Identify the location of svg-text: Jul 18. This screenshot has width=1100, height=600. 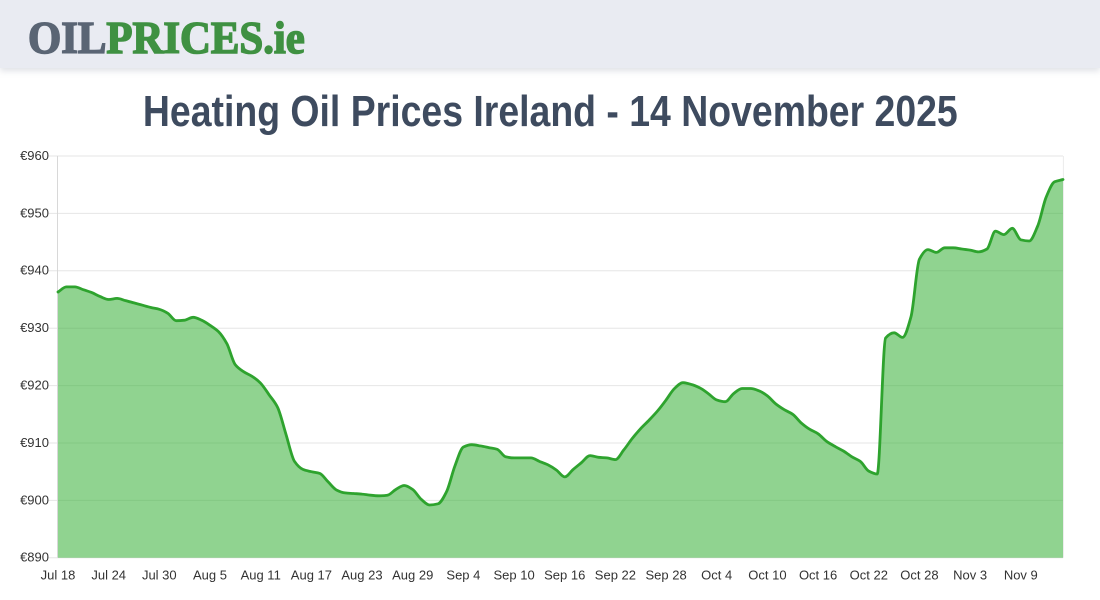
(58, 575).